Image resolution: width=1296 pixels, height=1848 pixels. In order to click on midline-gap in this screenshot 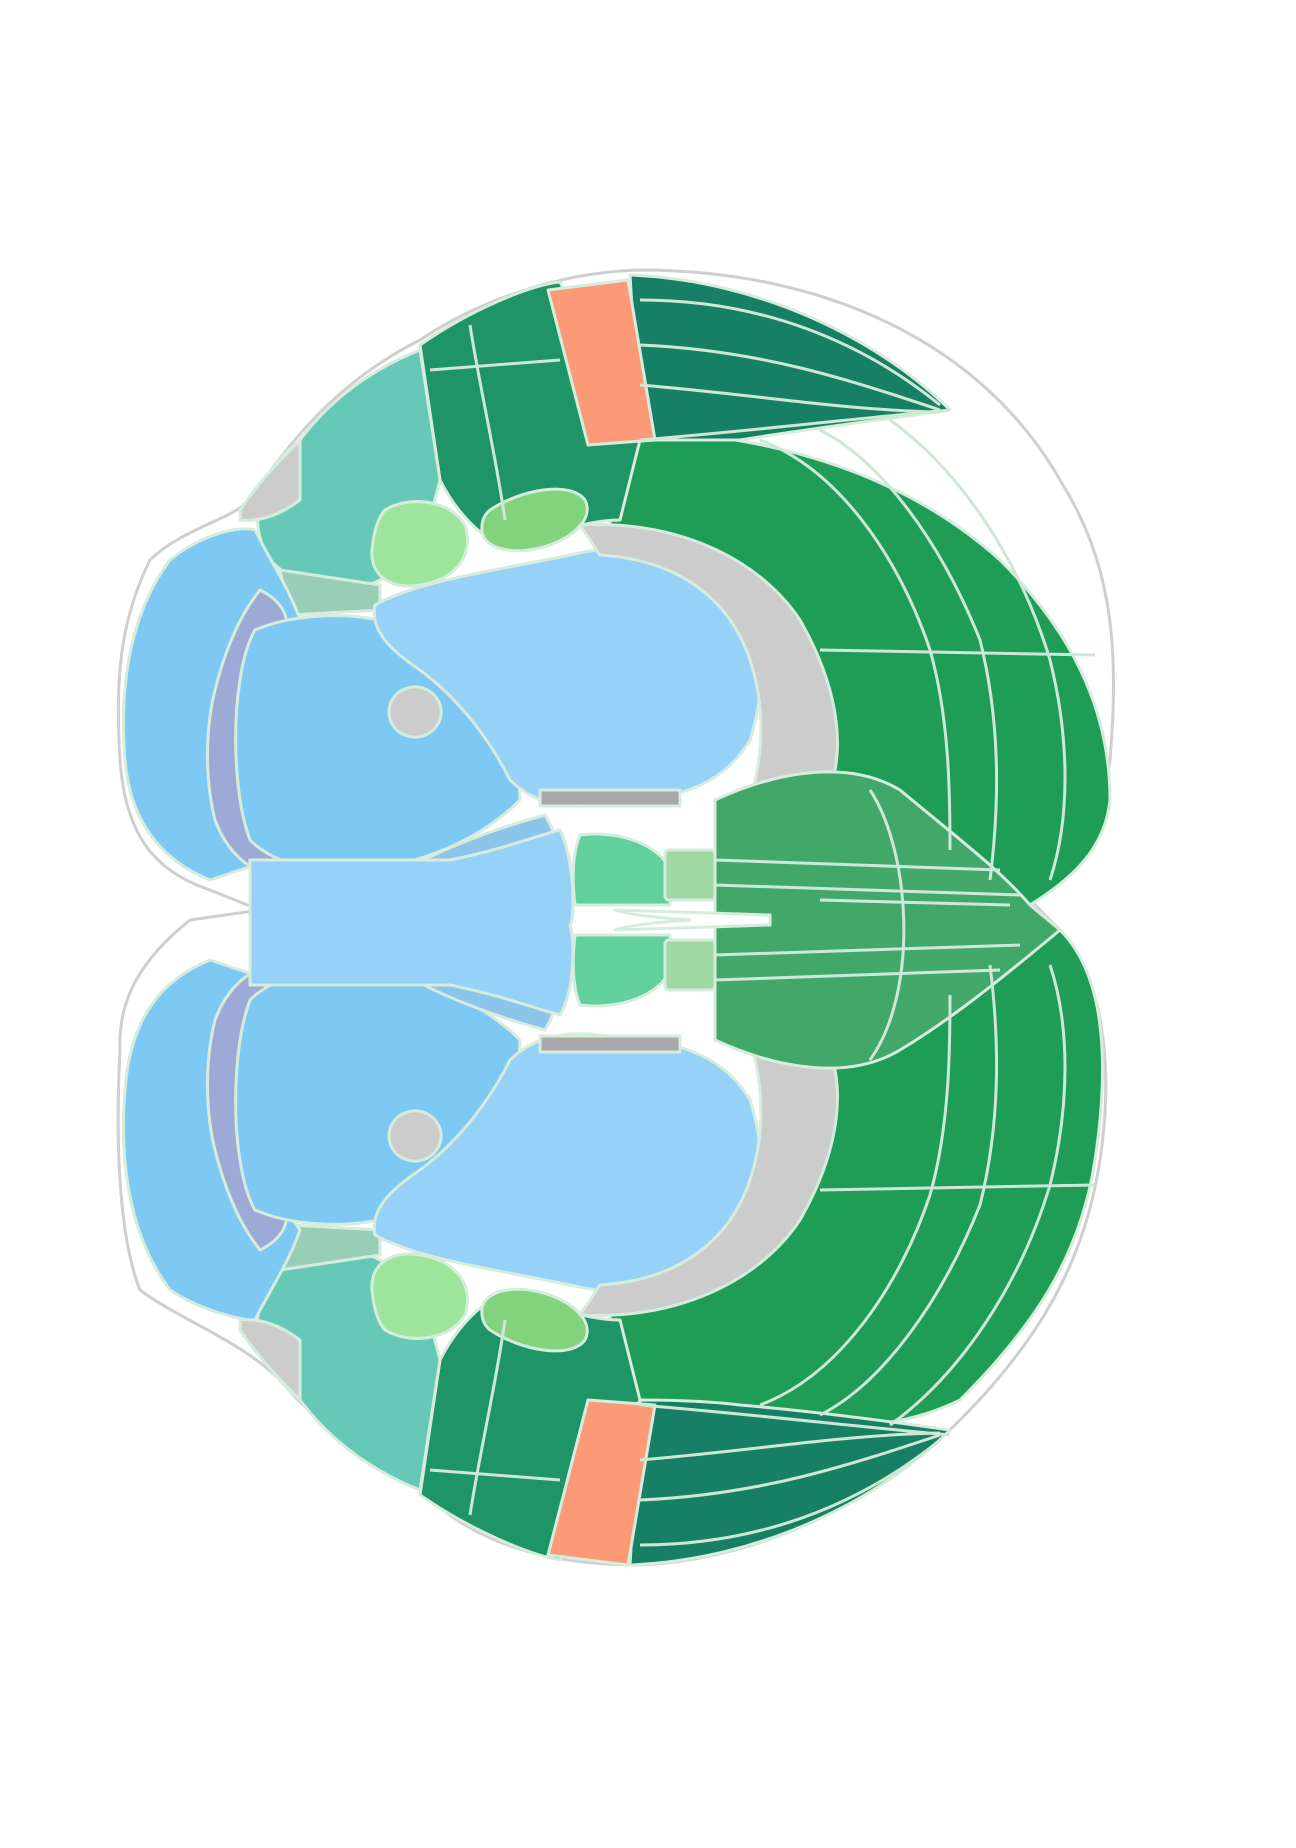, I will do `click(692, 920)`.